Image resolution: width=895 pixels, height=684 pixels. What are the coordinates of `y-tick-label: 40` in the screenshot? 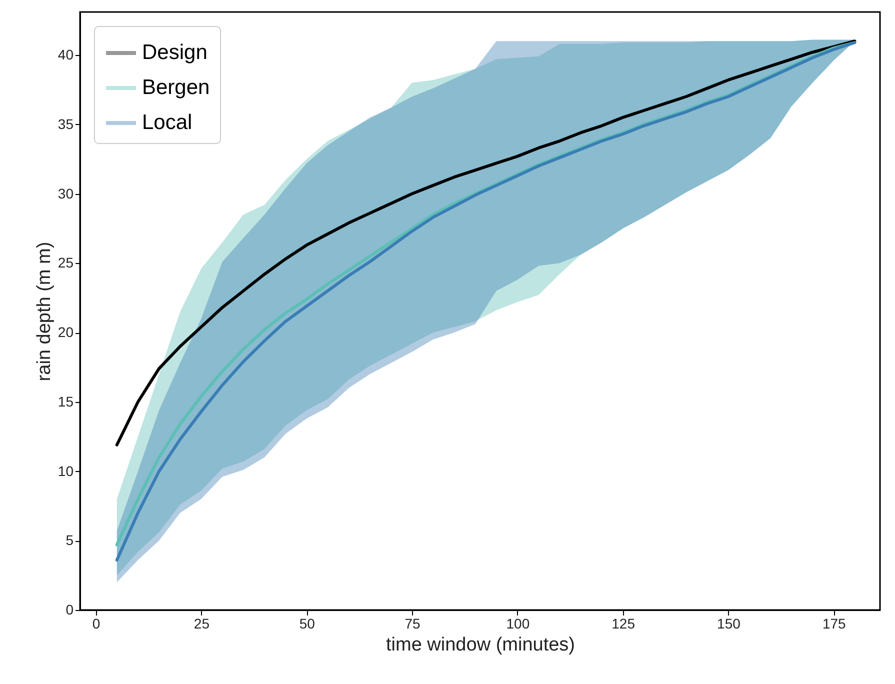 It's located at (66, 54).